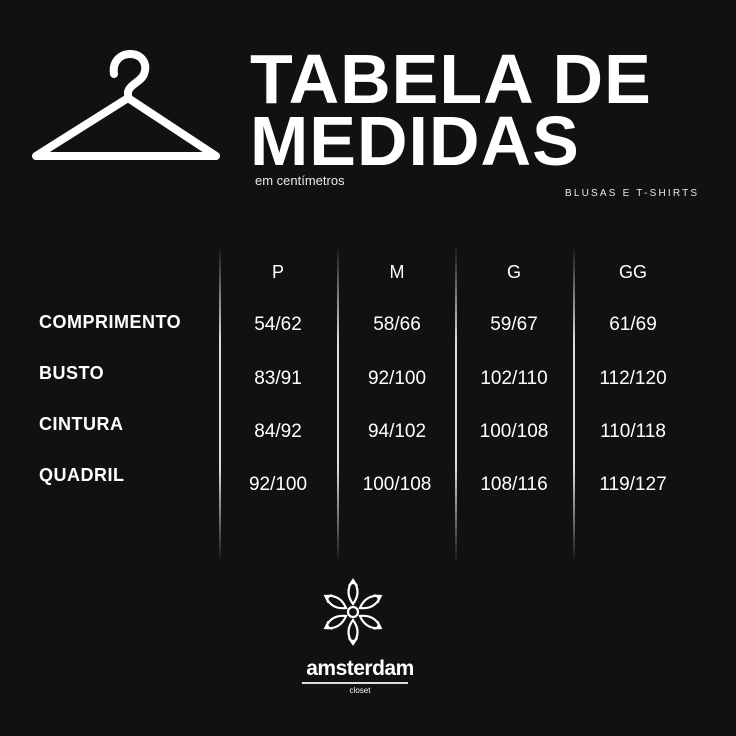 This screenshot has height=736, width=736. I want to click on brand-underline, so click(355, 683).